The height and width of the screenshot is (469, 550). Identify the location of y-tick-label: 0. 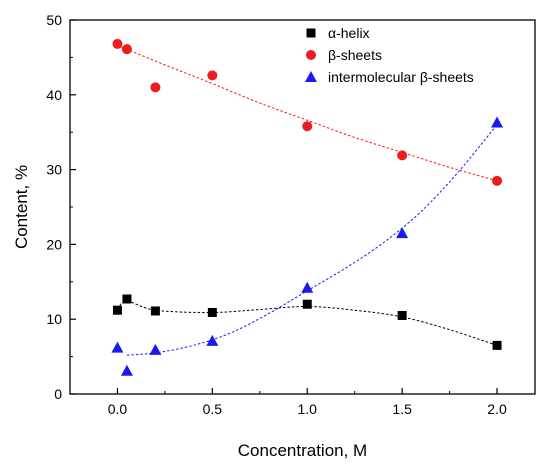
(58, 394).